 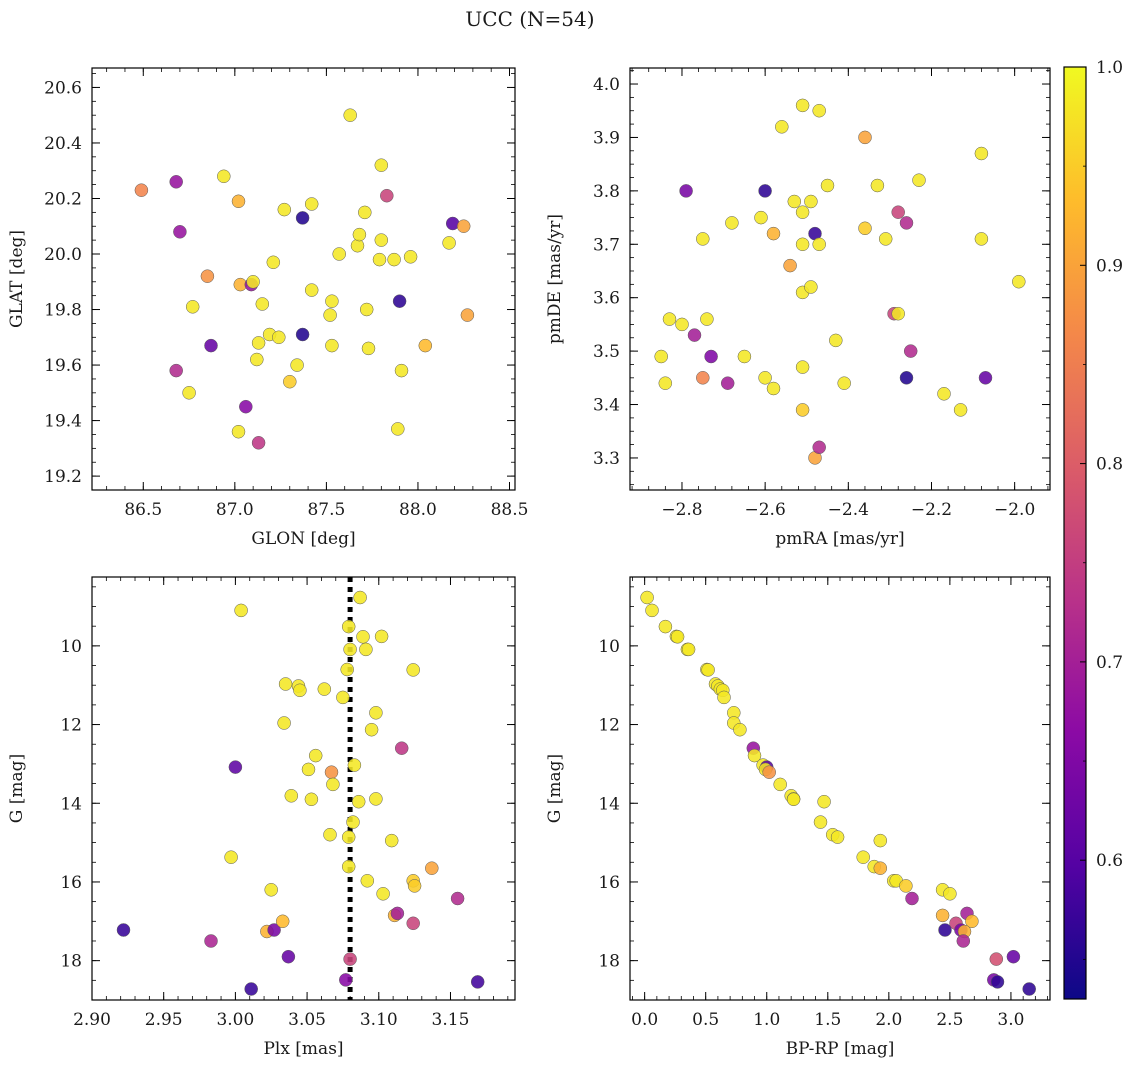 I want to click on x-tick-label: 2.5, so click(x=949, y=1020).